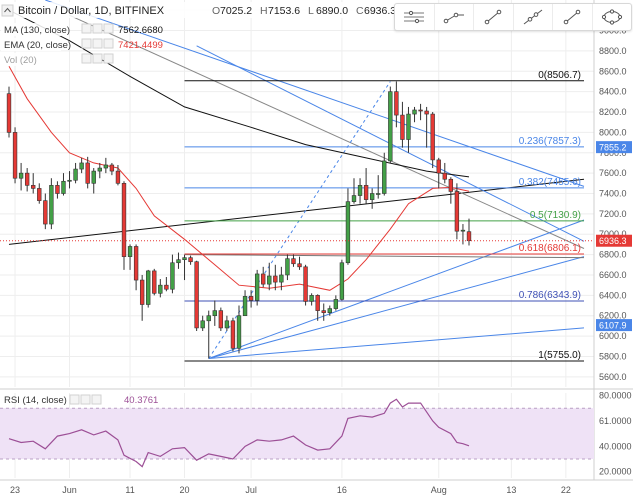 This screenshot has height=503, width=633. I want to click on trend-line-gray-red-flat, so click(384, 256).